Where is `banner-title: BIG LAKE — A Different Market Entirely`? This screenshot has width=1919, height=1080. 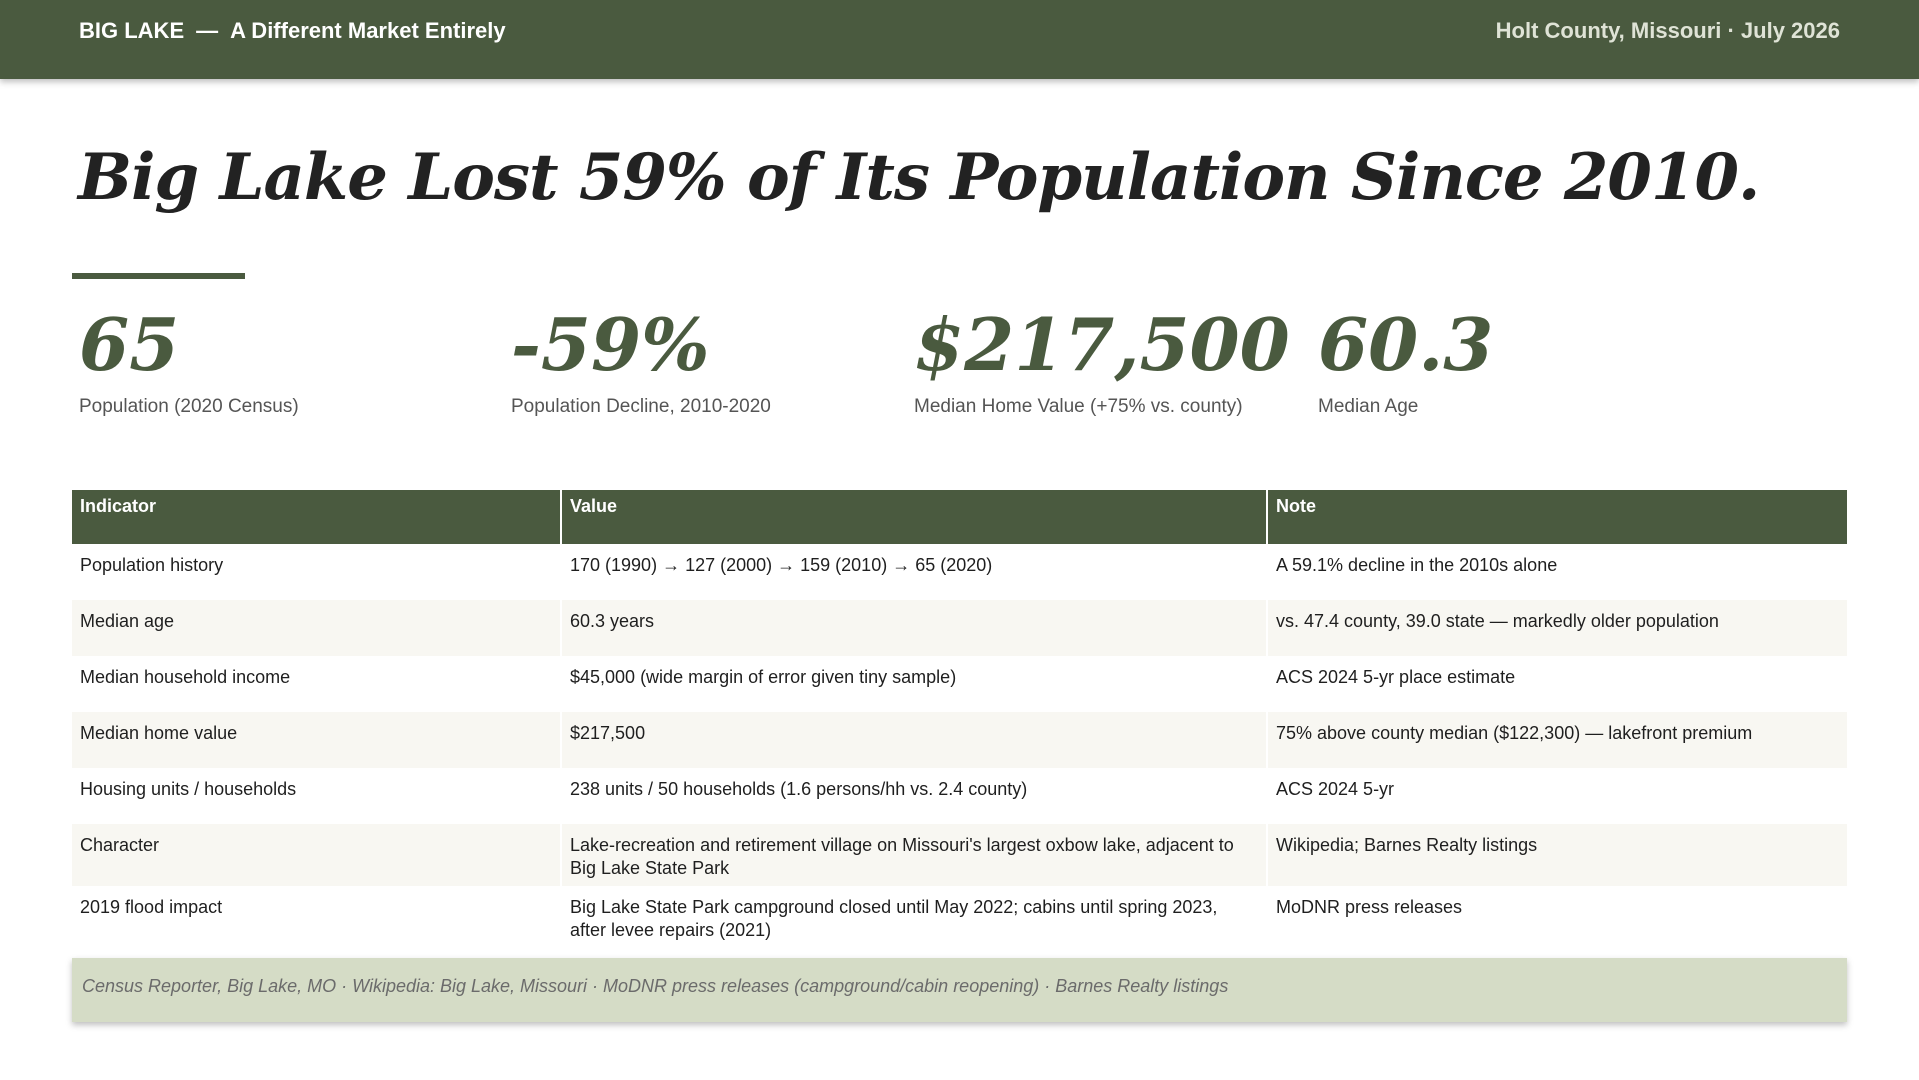 banner-title: BIG LAKE — A Different Market Entirely is located at coordinates (292, 31).